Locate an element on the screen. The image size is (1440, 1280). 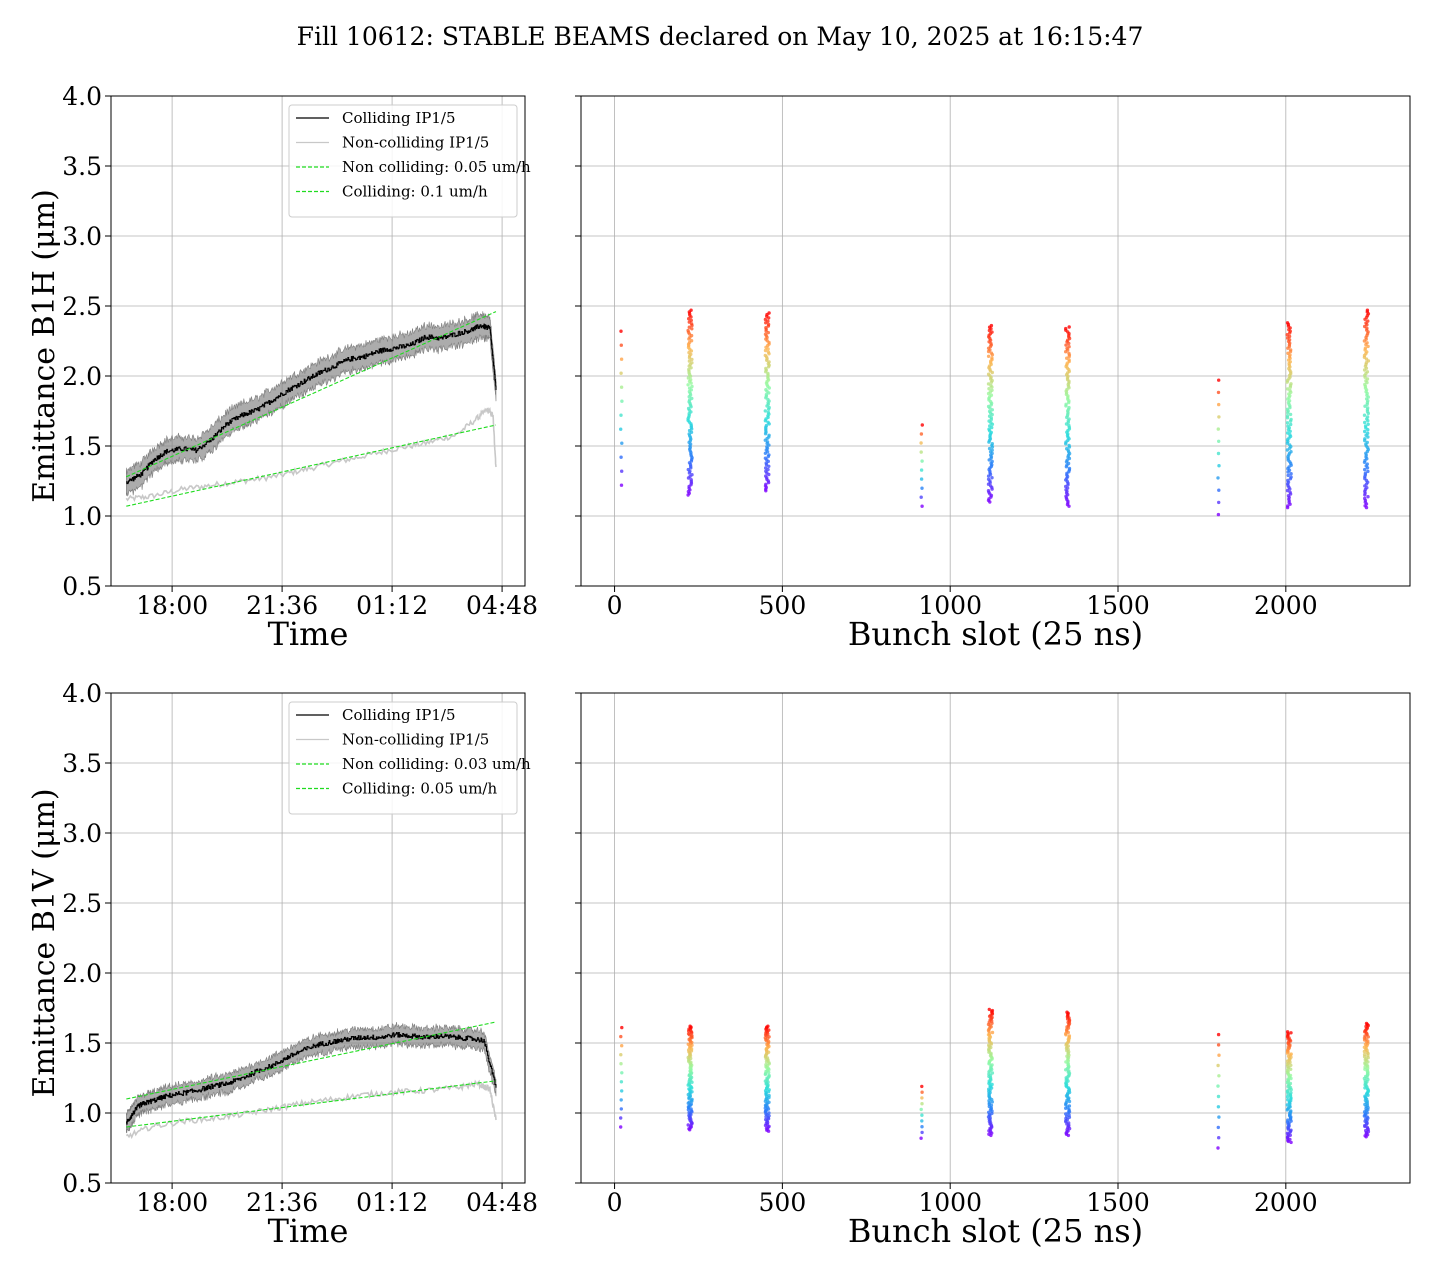
x-tick-label: 2000 is located at coordinates (1286, 1202).